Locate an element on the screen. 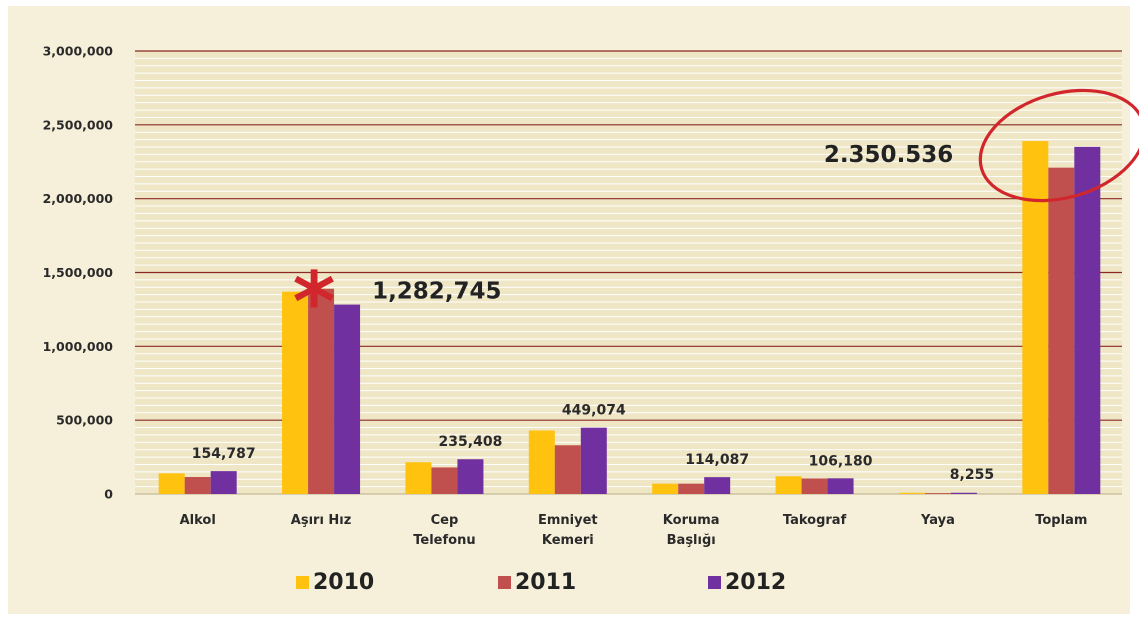 The width and height of the screenshot is (1139, 621). y-tick-label: 2,500,000 is located at coordinates (78, 124).